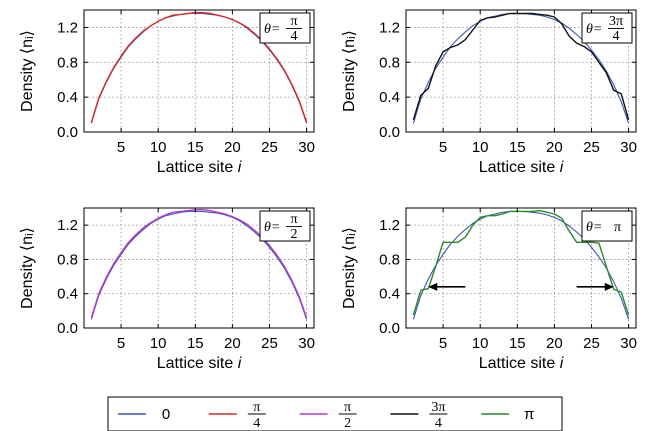 This screenshot has height=431, width=656. What do you see at coordinates (616, 21) in the screenshot?
I see `theta-annotation-numerator: 3π` at bounding box center [616, 21].